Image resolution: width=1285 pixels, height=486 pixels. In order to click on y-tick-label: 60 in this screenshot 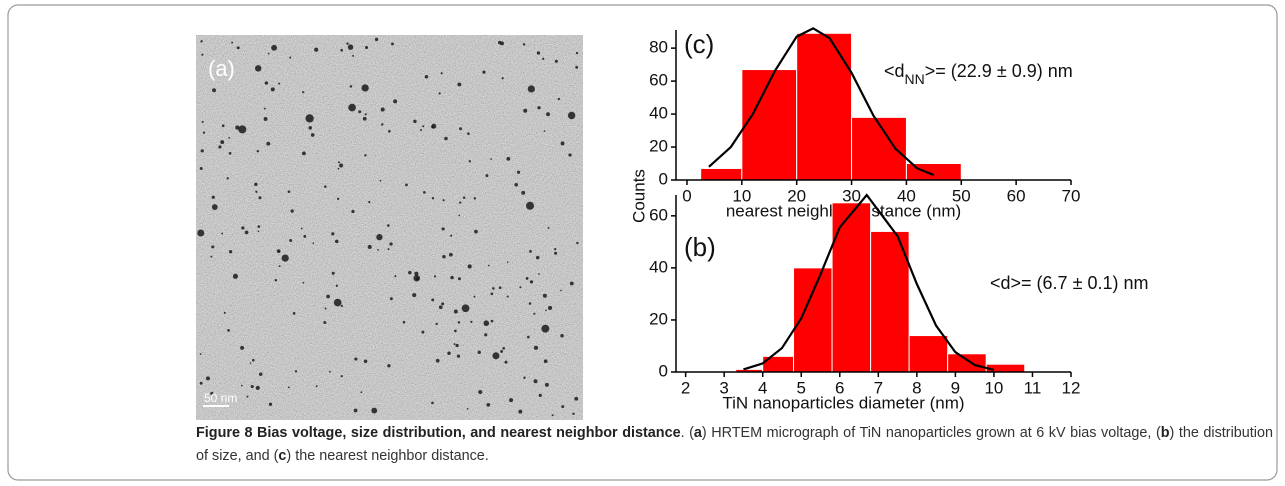, I will do `click(658, 80)`.